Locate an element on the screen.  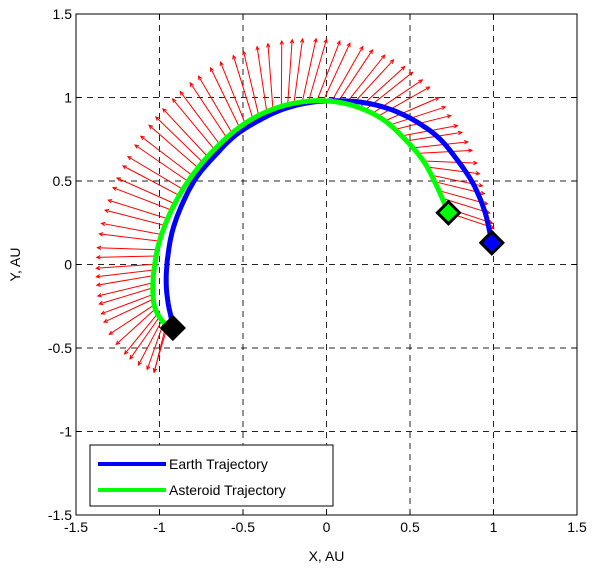
x-tick-label: 1 is located at coordinates (494, 527).